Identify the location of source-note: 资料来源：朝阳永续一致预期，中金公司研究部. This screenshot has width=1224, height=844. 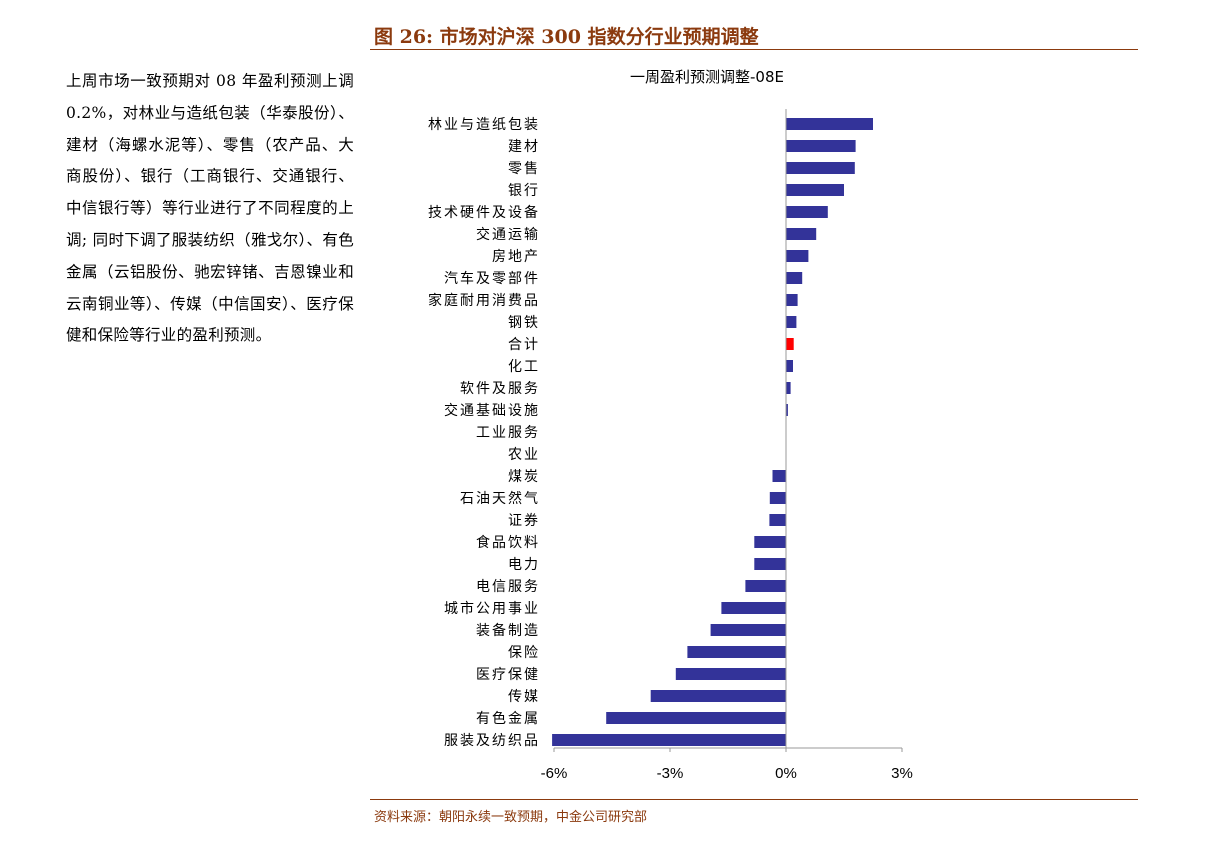
(511, 817).